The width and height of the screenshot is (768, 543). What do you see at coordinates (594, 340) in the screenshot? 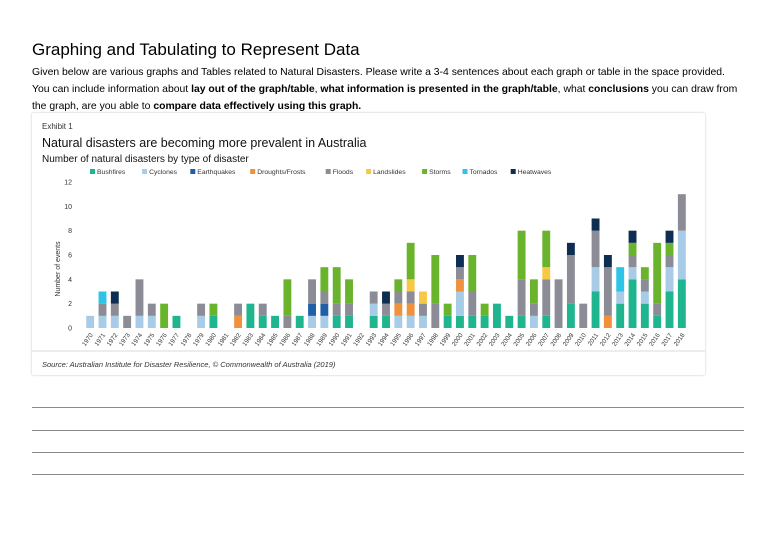
I see `x-tick-label: 2011` at bounding box center [594, 340].